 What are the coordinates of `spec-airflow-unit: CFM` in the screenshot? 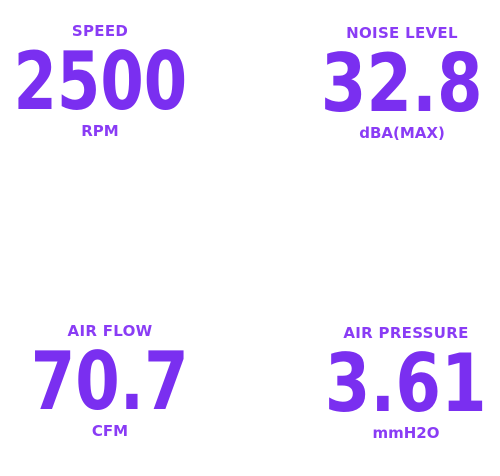 It's located at (110, 431).